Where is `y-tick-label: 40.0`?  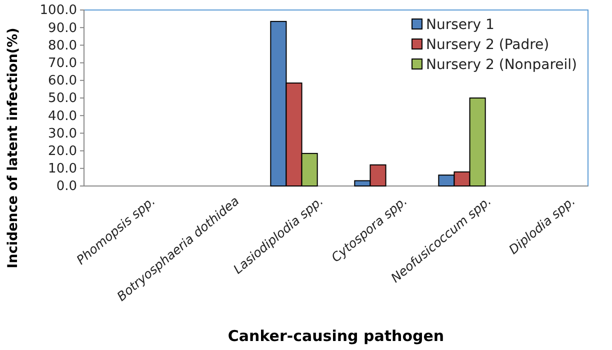 y-tick-label: 40.0 is located at coordinates (62, 116).